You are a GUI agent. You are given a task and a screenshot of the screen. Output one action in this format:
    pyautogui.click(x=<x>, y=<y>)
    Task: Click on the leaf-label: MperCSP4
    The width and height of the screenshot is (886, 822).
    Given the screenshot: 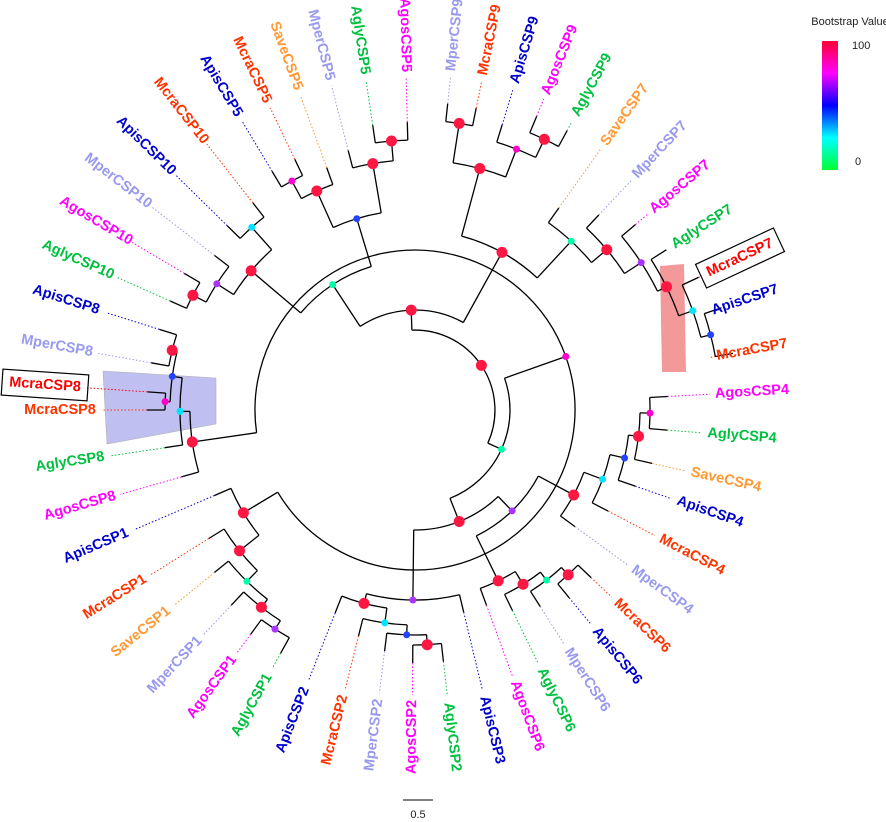 What is the action you would take?
    pyautogui.click(x=662, y=590)
    